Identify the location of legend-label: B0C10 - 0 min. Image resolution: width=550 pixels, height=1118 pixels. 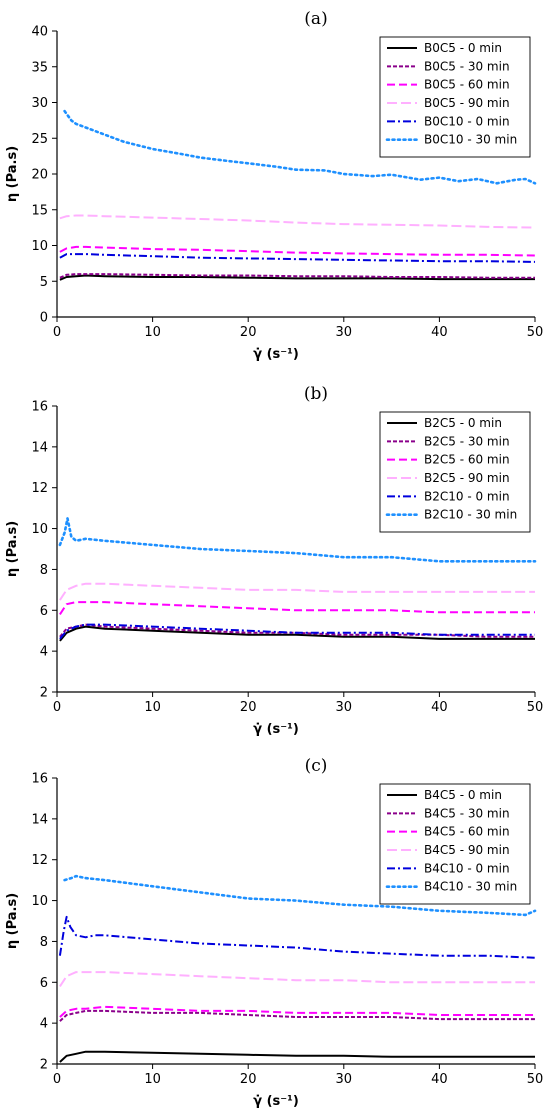
(467, 121).